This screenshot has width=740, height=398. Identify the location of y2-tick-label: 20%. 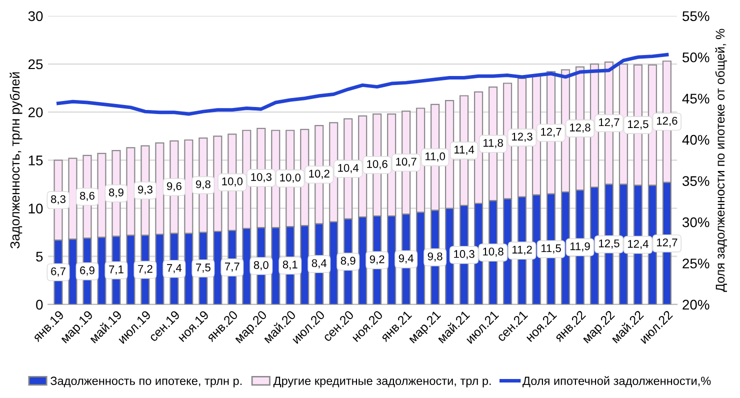
(696, 305).